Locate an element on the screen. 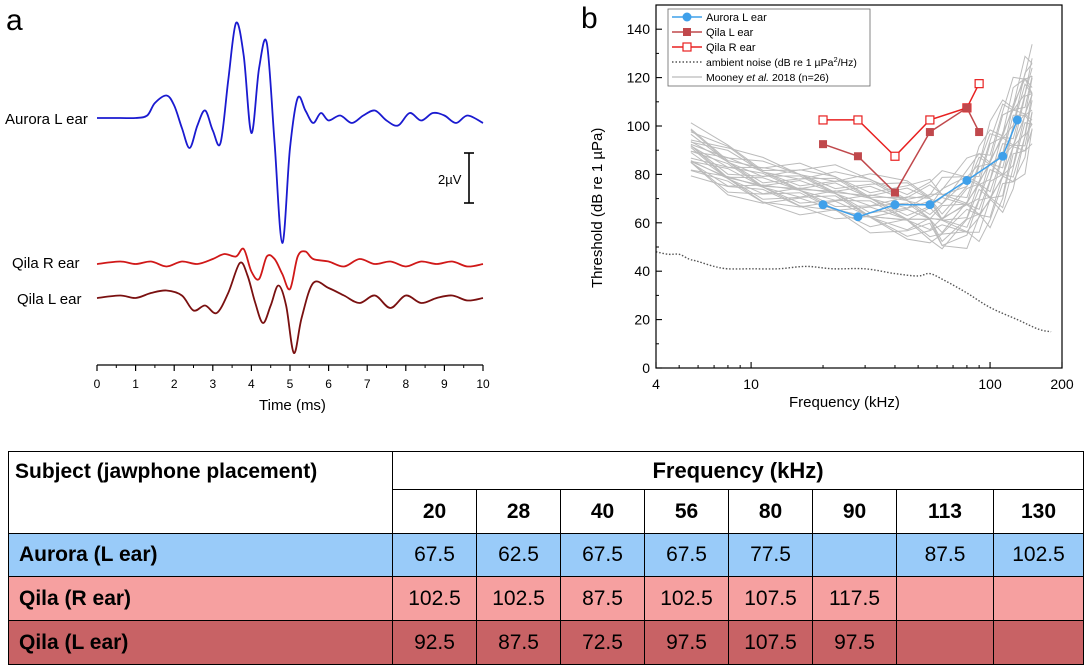 The image size is (1086, 667). legend-aurora-marker is located at coordinates (687, 17).